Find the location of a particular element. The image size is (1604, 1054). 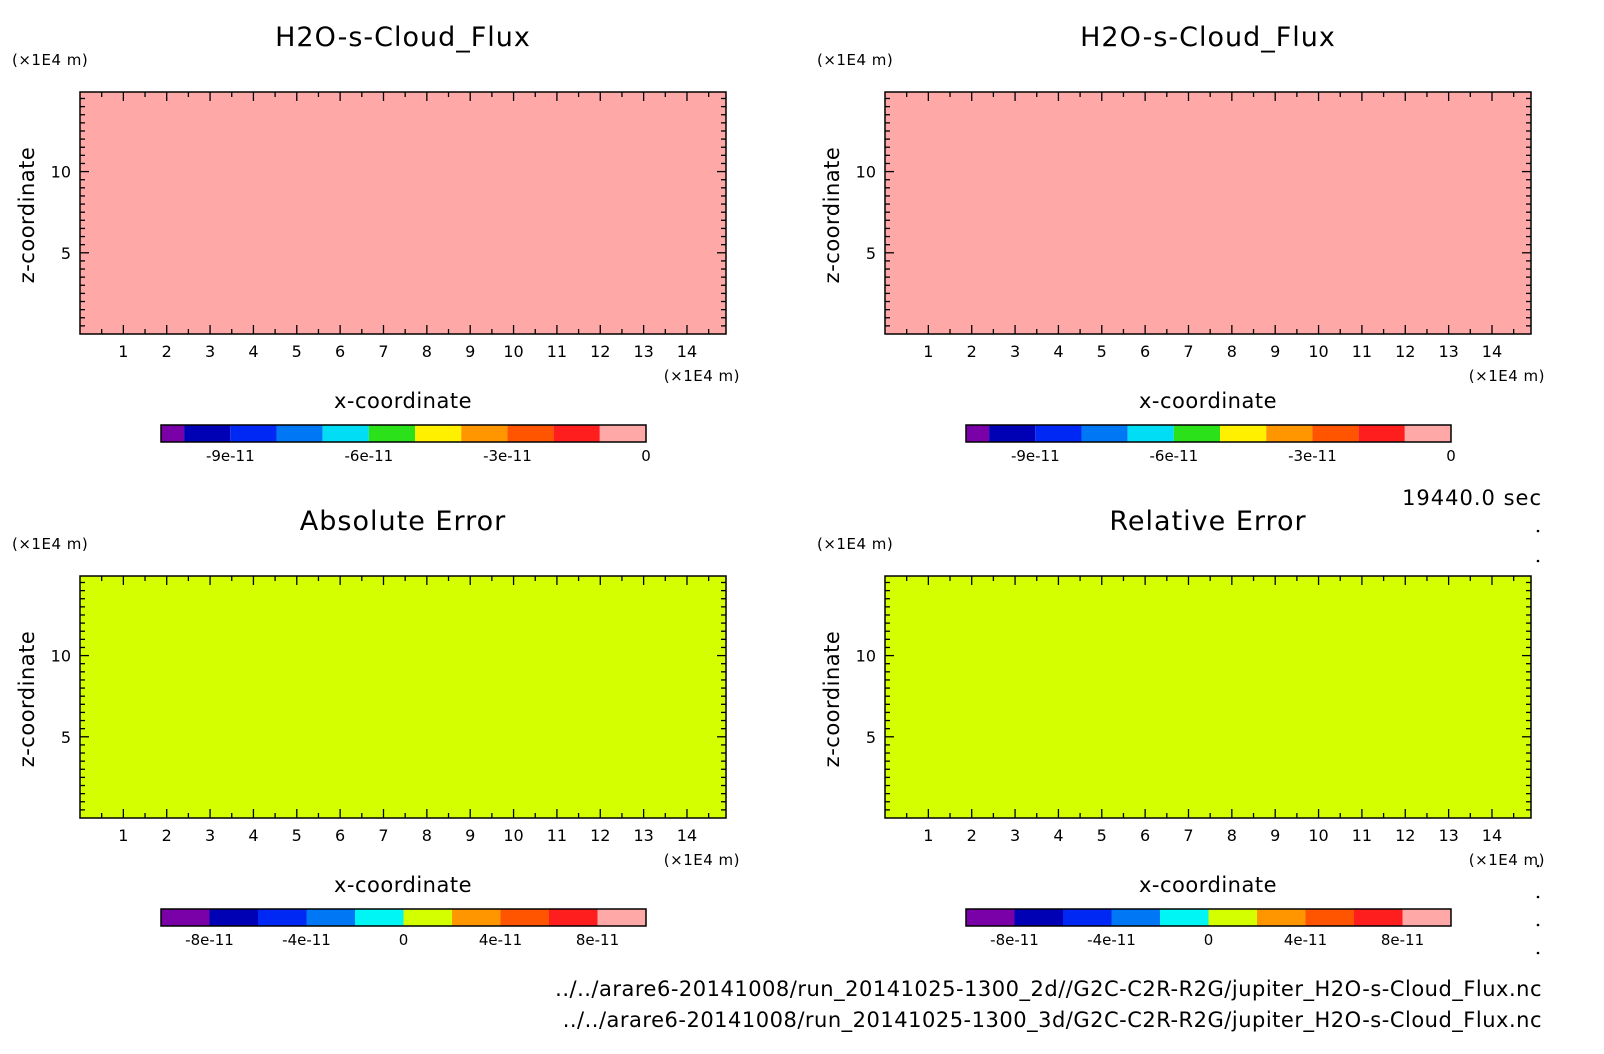

colorbar-frame is located at coordinates (1208, 917).